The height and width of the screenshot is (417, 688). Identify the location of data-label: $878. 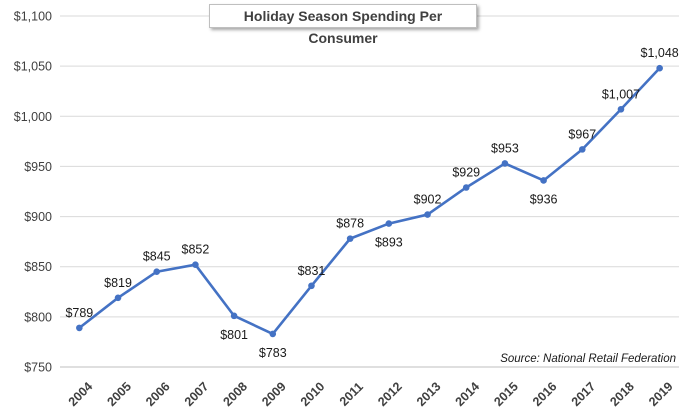
(350, 224).